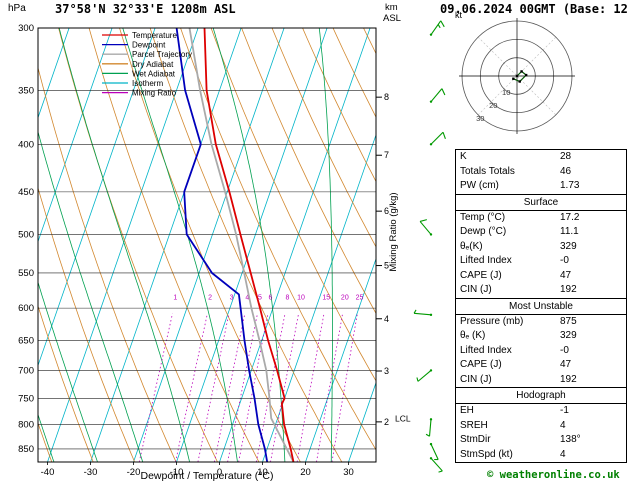  I want to click on mixing-ratio-label: 4, so click(247, 297).